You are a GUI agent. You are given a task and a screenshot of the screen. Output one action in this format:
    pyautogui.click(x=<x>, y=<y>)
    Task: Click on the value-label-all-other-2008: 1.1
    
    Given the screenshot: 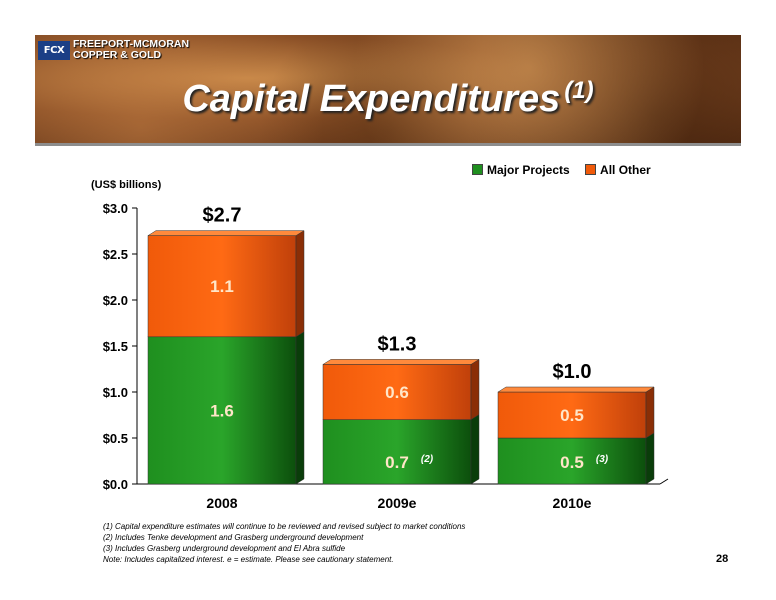 What is the action you would take?
    pyautogui.click(x=222, y=286)
    